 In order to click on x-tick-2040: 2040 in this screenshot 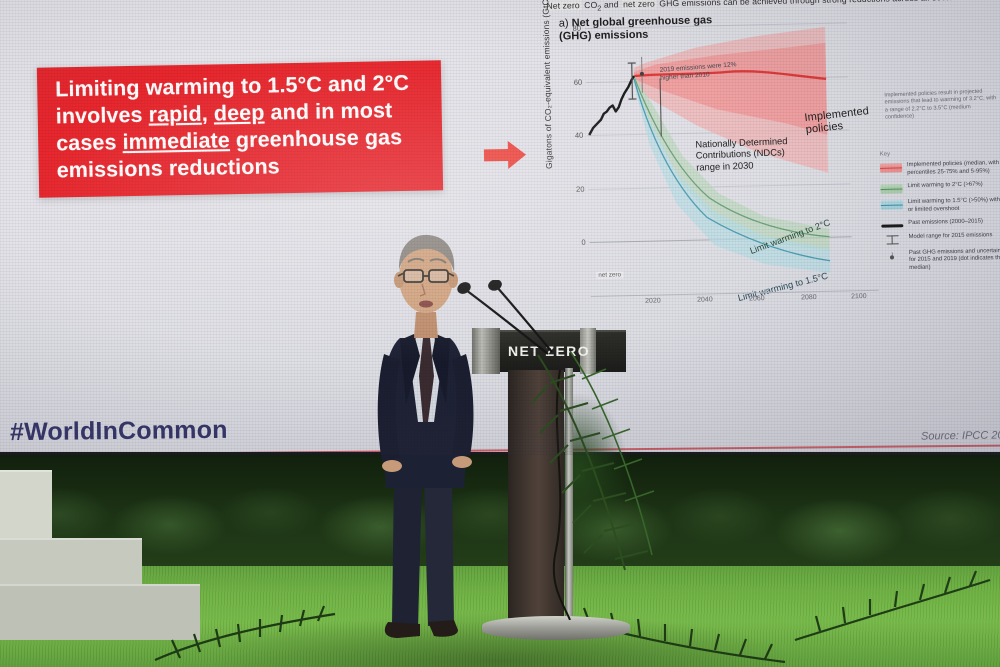, I will do `click(705, 300)`.